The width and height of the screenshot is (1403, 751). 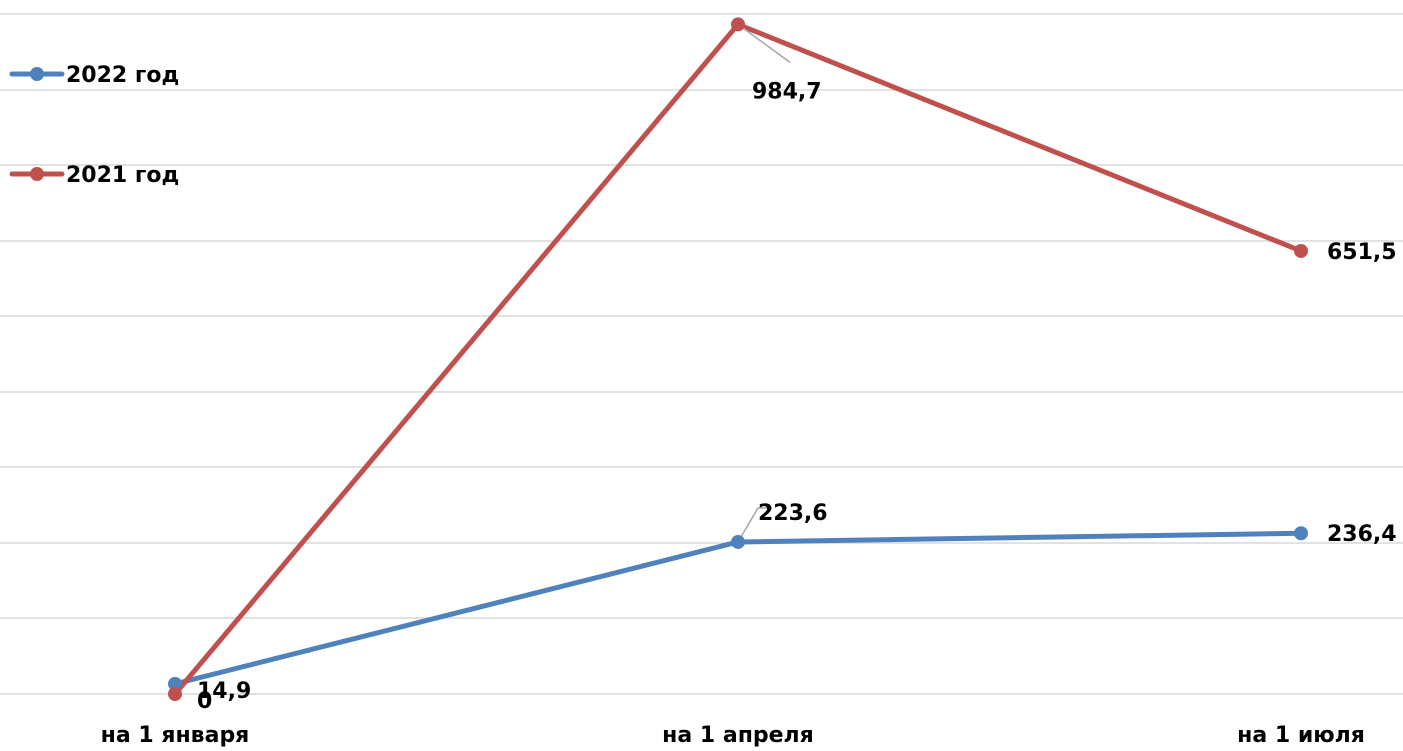 I want to click on data-label: 984,7, so click(x=787, y=91).